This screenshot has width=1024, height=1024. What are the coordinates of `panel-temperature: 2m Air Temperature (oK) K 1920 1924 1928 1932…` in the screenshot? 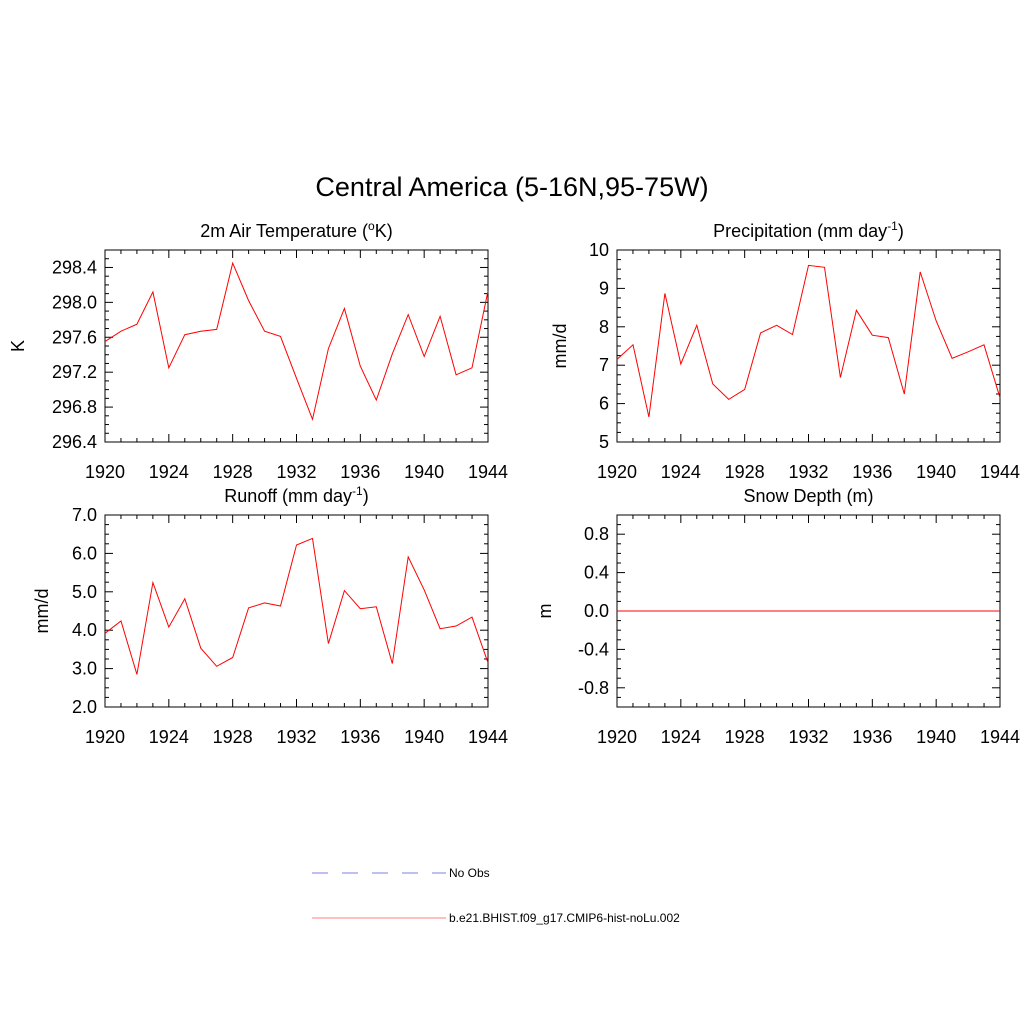 It's located at (258, 350).